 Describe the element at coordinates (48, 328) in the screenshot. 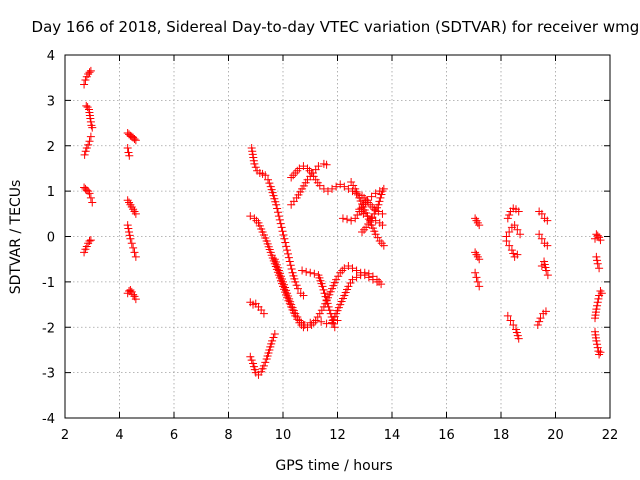

I see `y-tick-label: -2` at that location.